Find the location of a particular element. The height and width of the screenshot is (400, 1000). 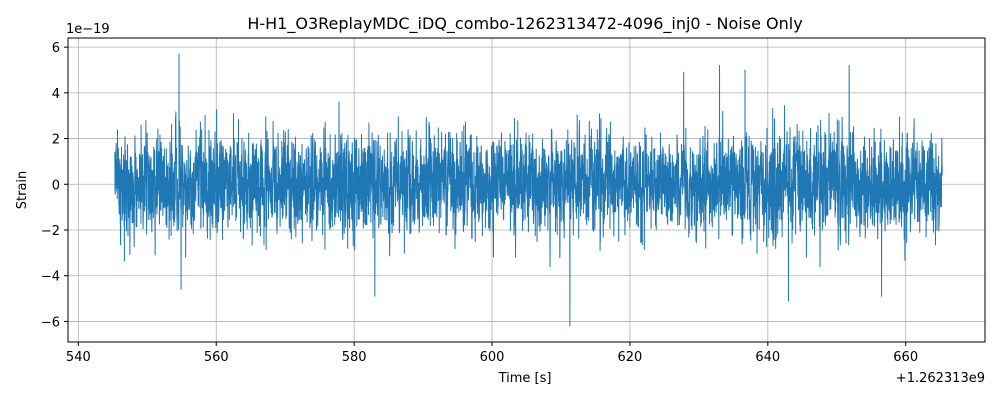

y-tick-label: 0 is located at coordinates (56, 185).